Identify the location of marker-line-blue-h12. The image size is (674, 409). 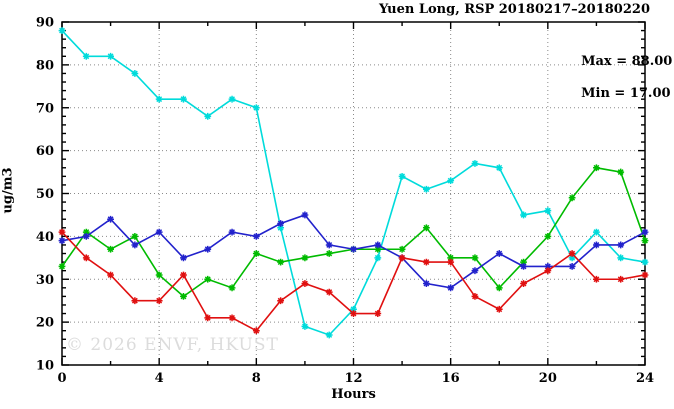
(353, 249).